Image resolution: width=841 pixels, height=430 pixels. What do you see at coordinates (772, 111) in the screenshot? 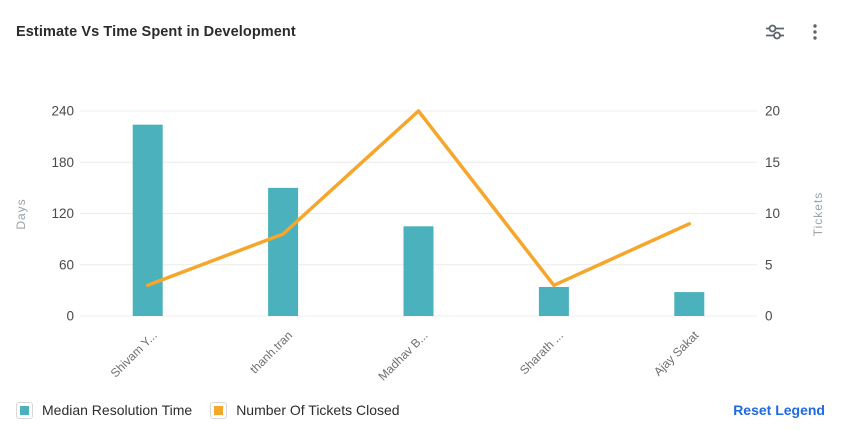
I see `right-axis-tick-label: 20` at bounding box center [772, 111].